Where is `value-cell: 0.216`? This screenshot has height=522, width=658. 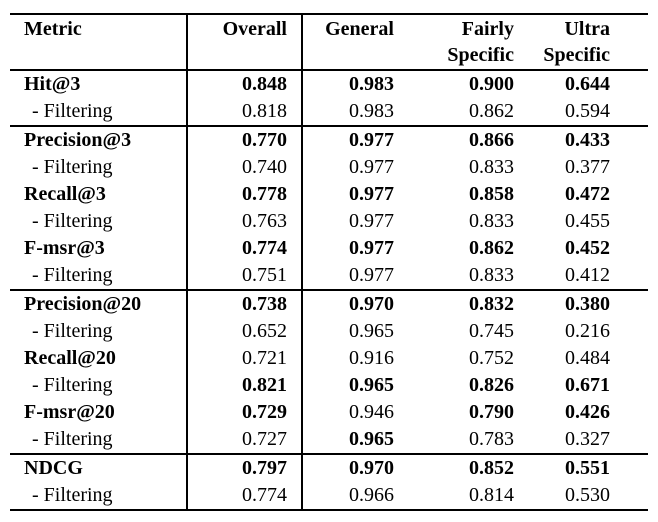 value-cell: 0.216 is located at coordinates (587, 331).